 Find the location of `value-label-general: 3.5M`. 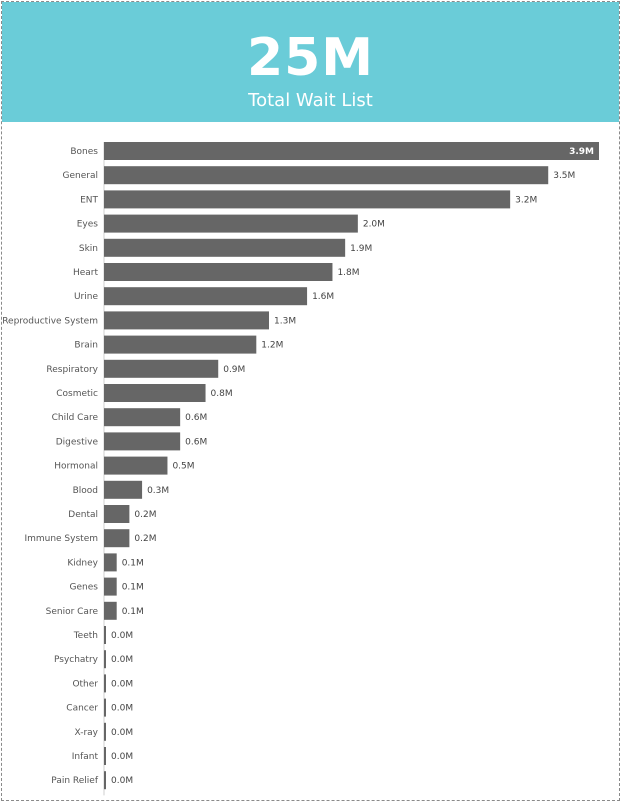

value-label-general: 3.5M is located at coordinates (564, 176).